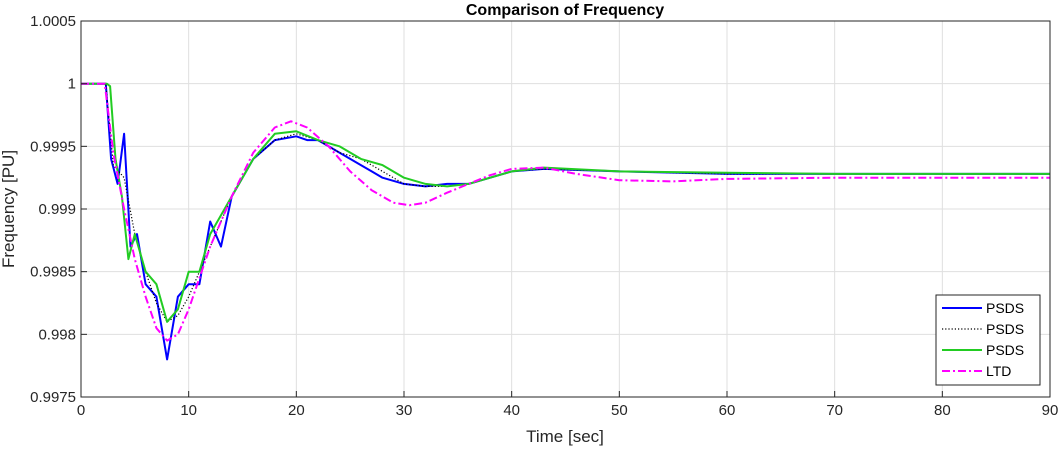  Describe the element at coordinates (834, 410) in the screenshot. I see `x-tick-label: 70` at that location.